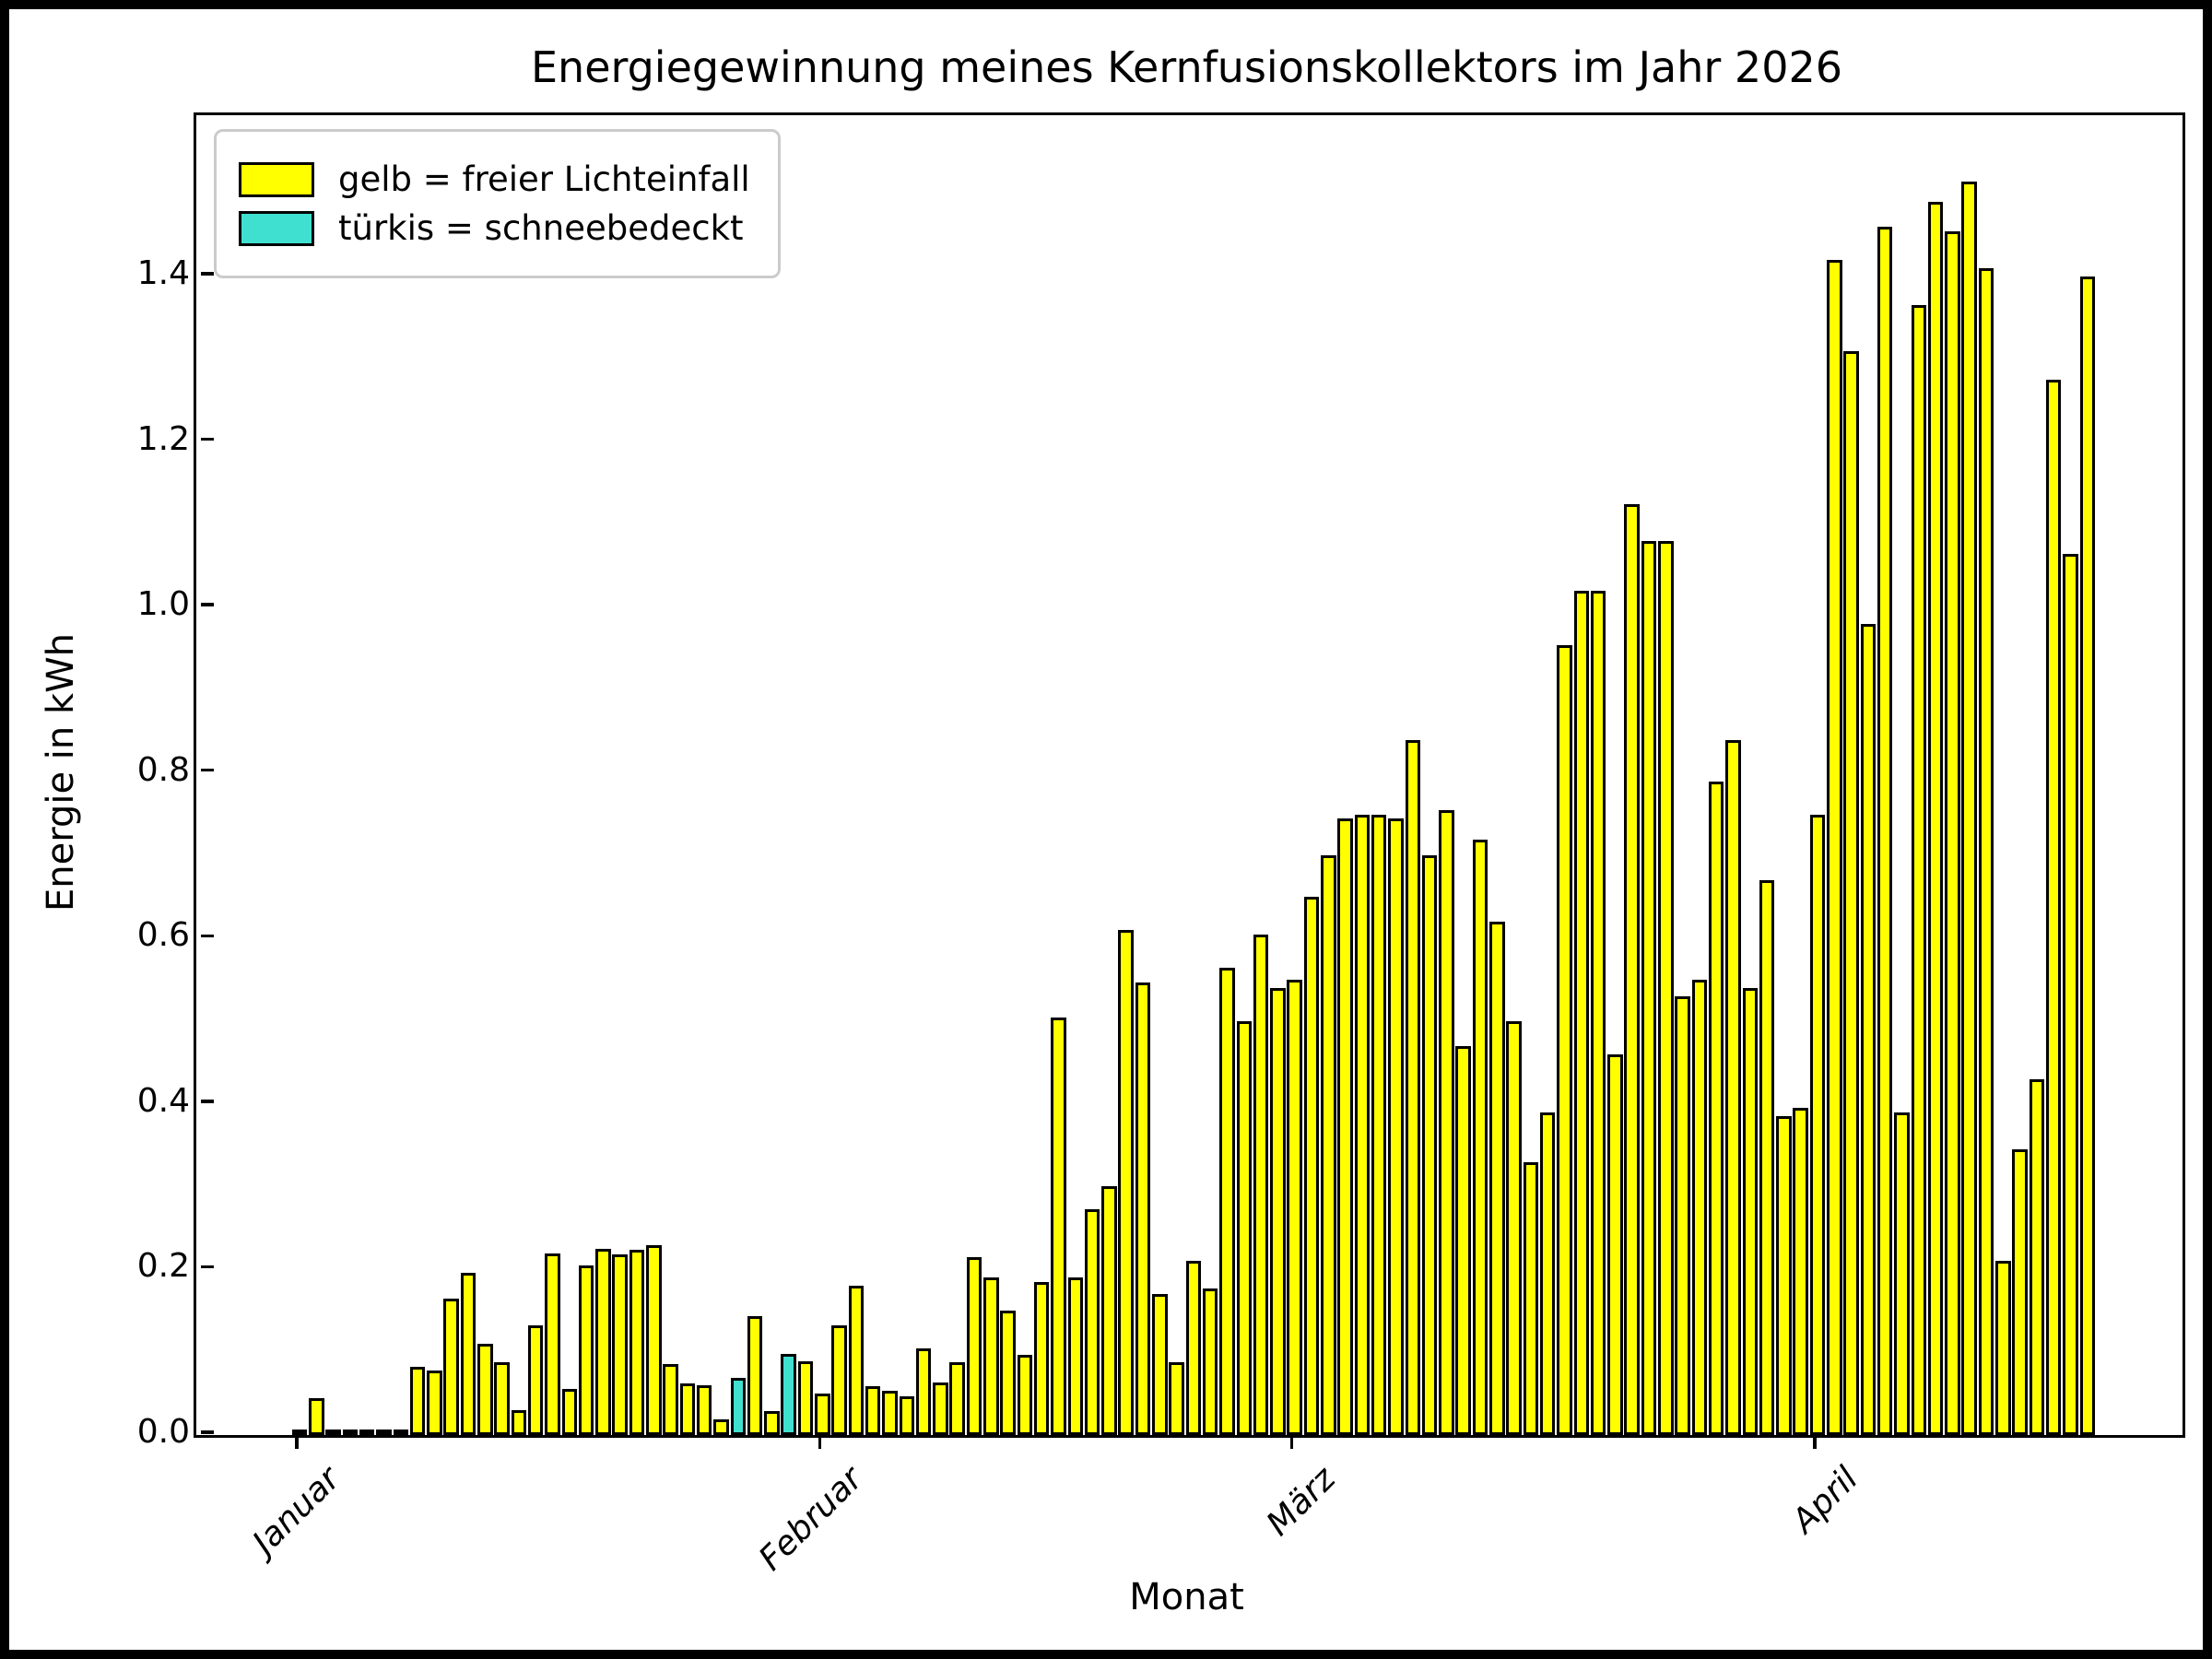 This screenshot has width=2212, height=1659. Describe the element at coordinates (1301, 1502) in the screenshot. I see `x-tick-label-märz: März` at that location.